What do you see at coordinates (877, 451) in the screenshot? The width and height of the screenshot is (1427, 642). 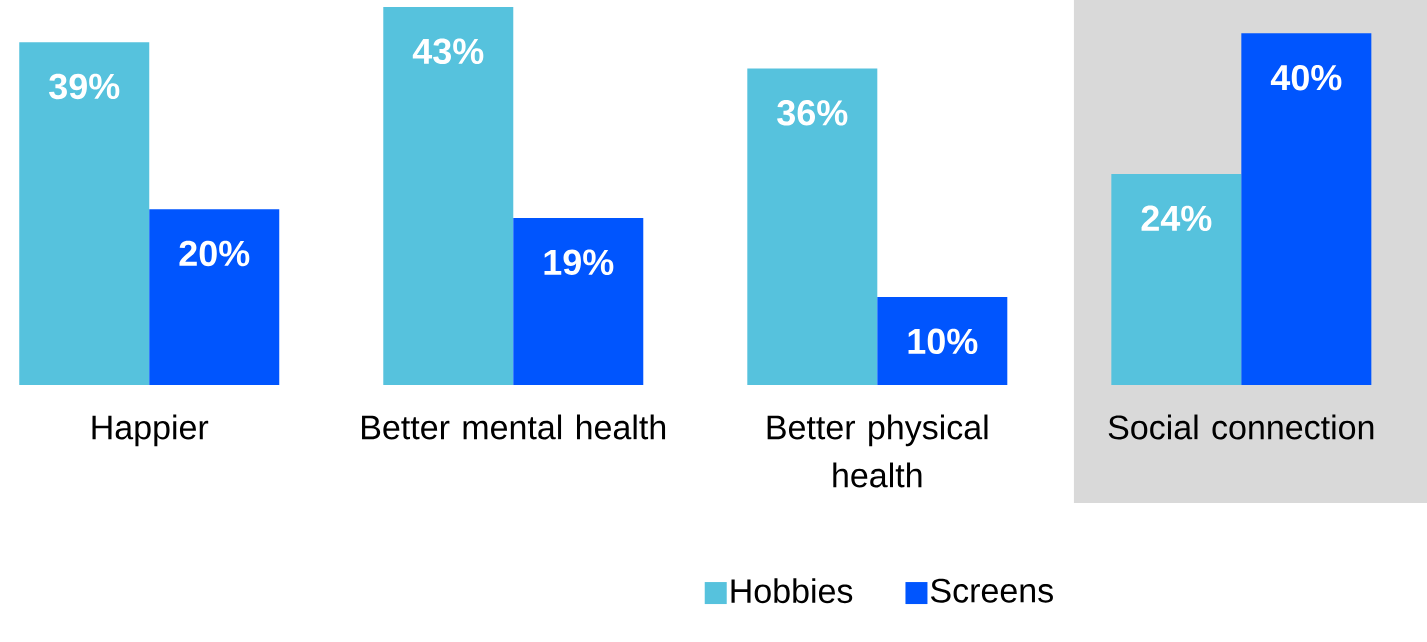 I see `x-tick-label: Better physical health` at bounding box center [877, 451].